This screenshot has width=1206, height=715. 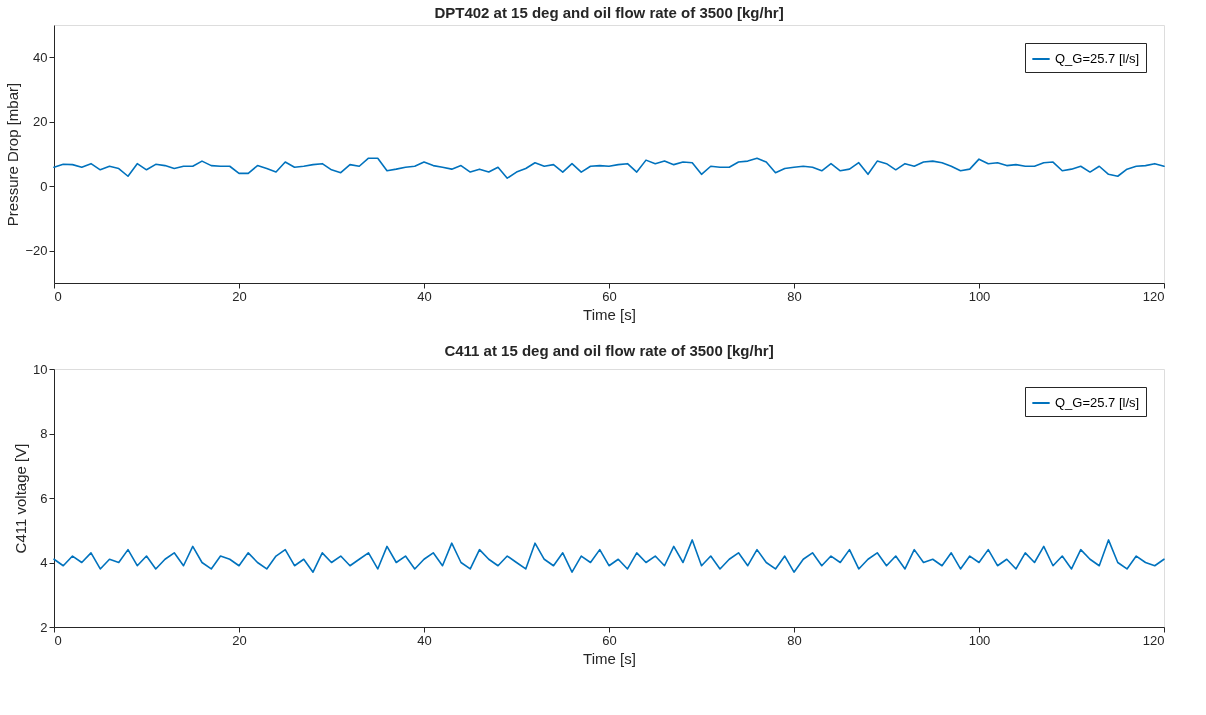 I want to click on y-tick-label: −20, so click(x=36, y=251).